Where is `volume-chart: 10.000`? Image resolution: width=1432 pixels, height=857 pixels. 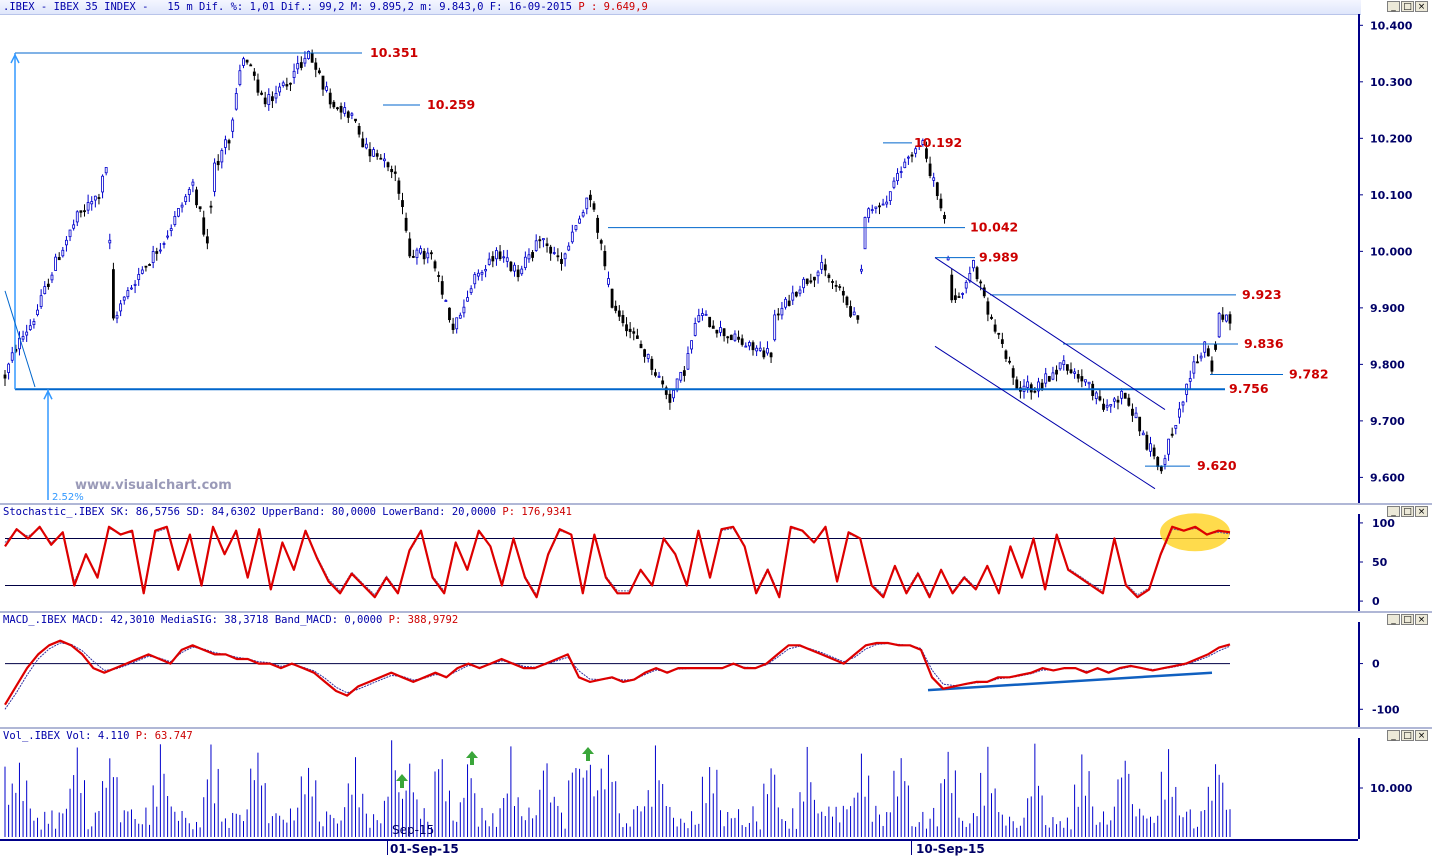 volume-chart: 10.000 is located at coordinates (716, 784).